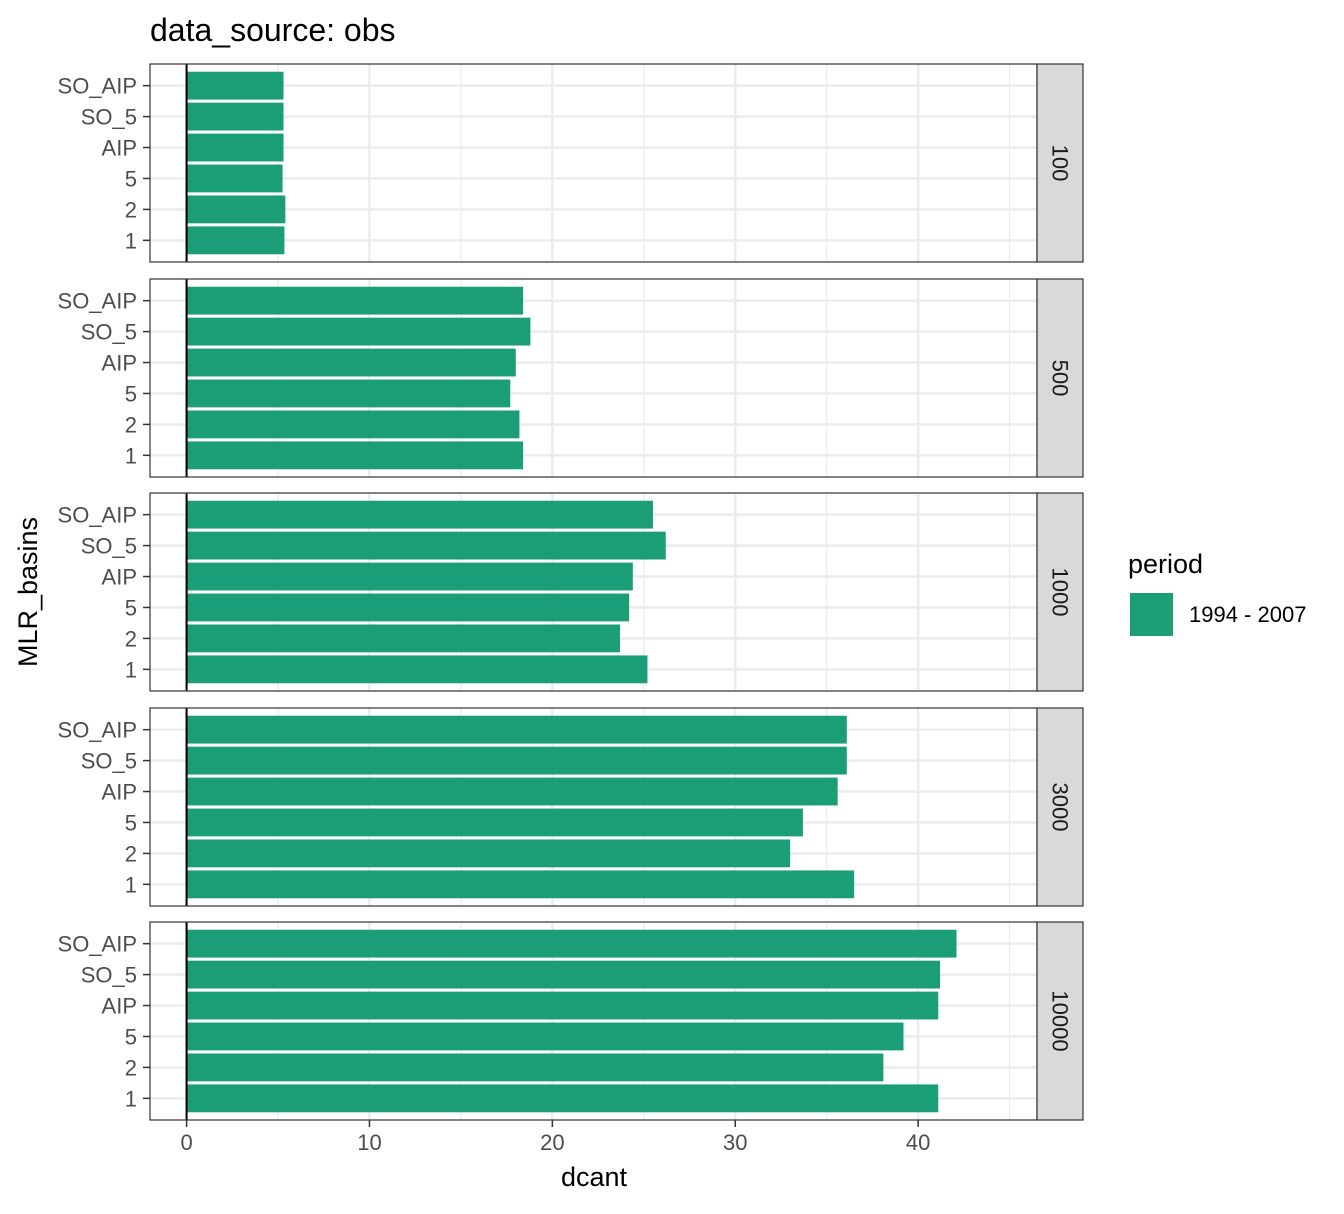 Image resolution: width=1344 pixels, height=1214 pixels. I want to click on x-axis-title: dcant, so click(594, 1177).